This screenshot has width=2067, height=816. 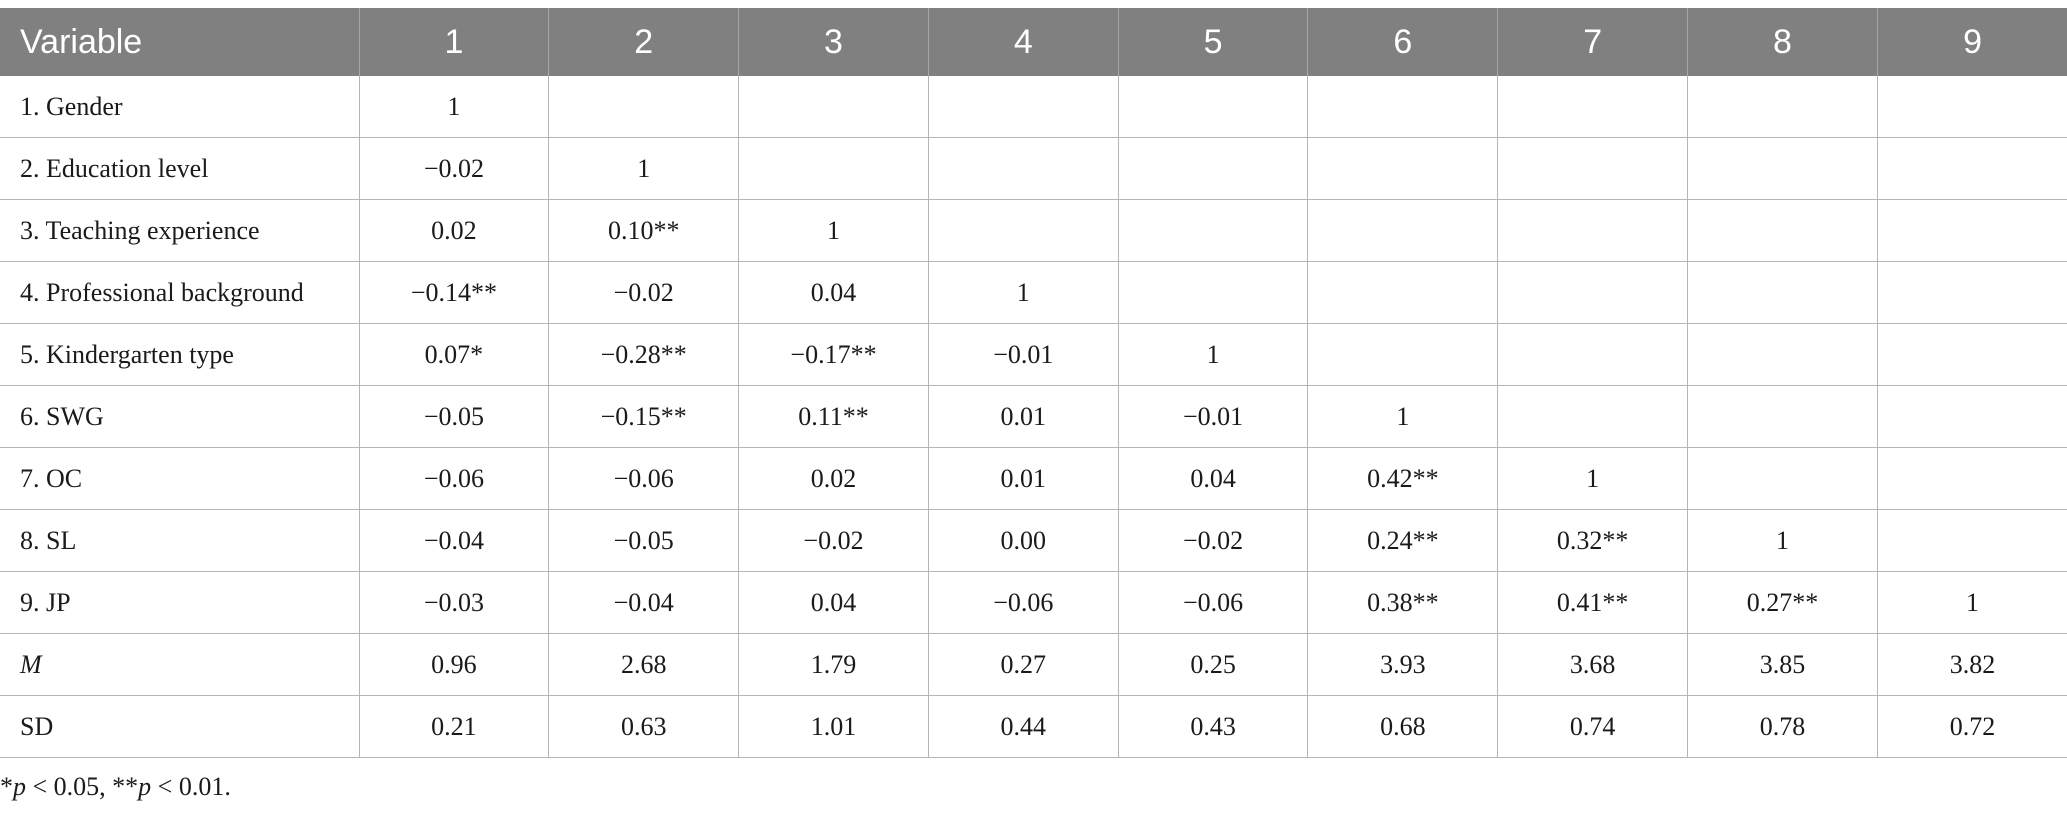 What do you see at coordinates (833, 354) in the screenshot?
I see `table-cell: −0.17**` at bounding box center [833, 354].